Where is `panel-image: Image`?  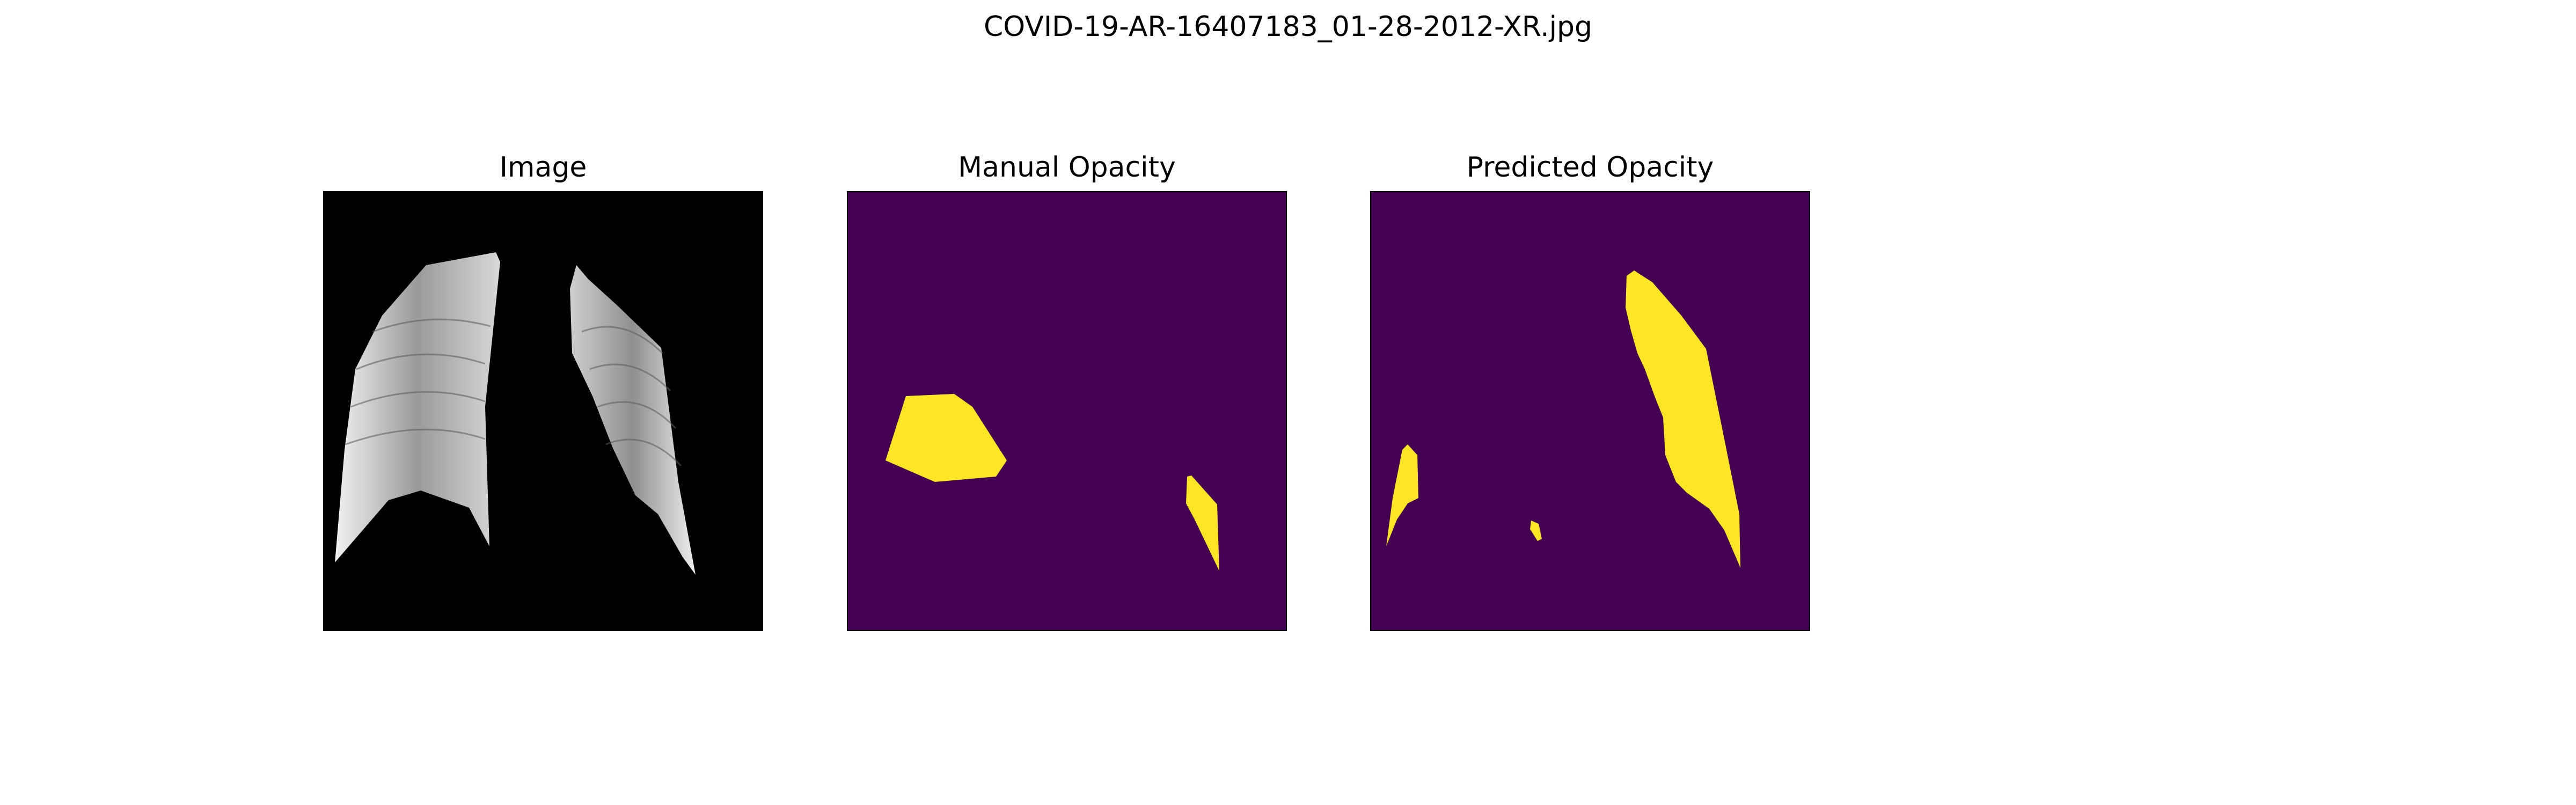
panel-image: Image is located at coordinates (543, 390).